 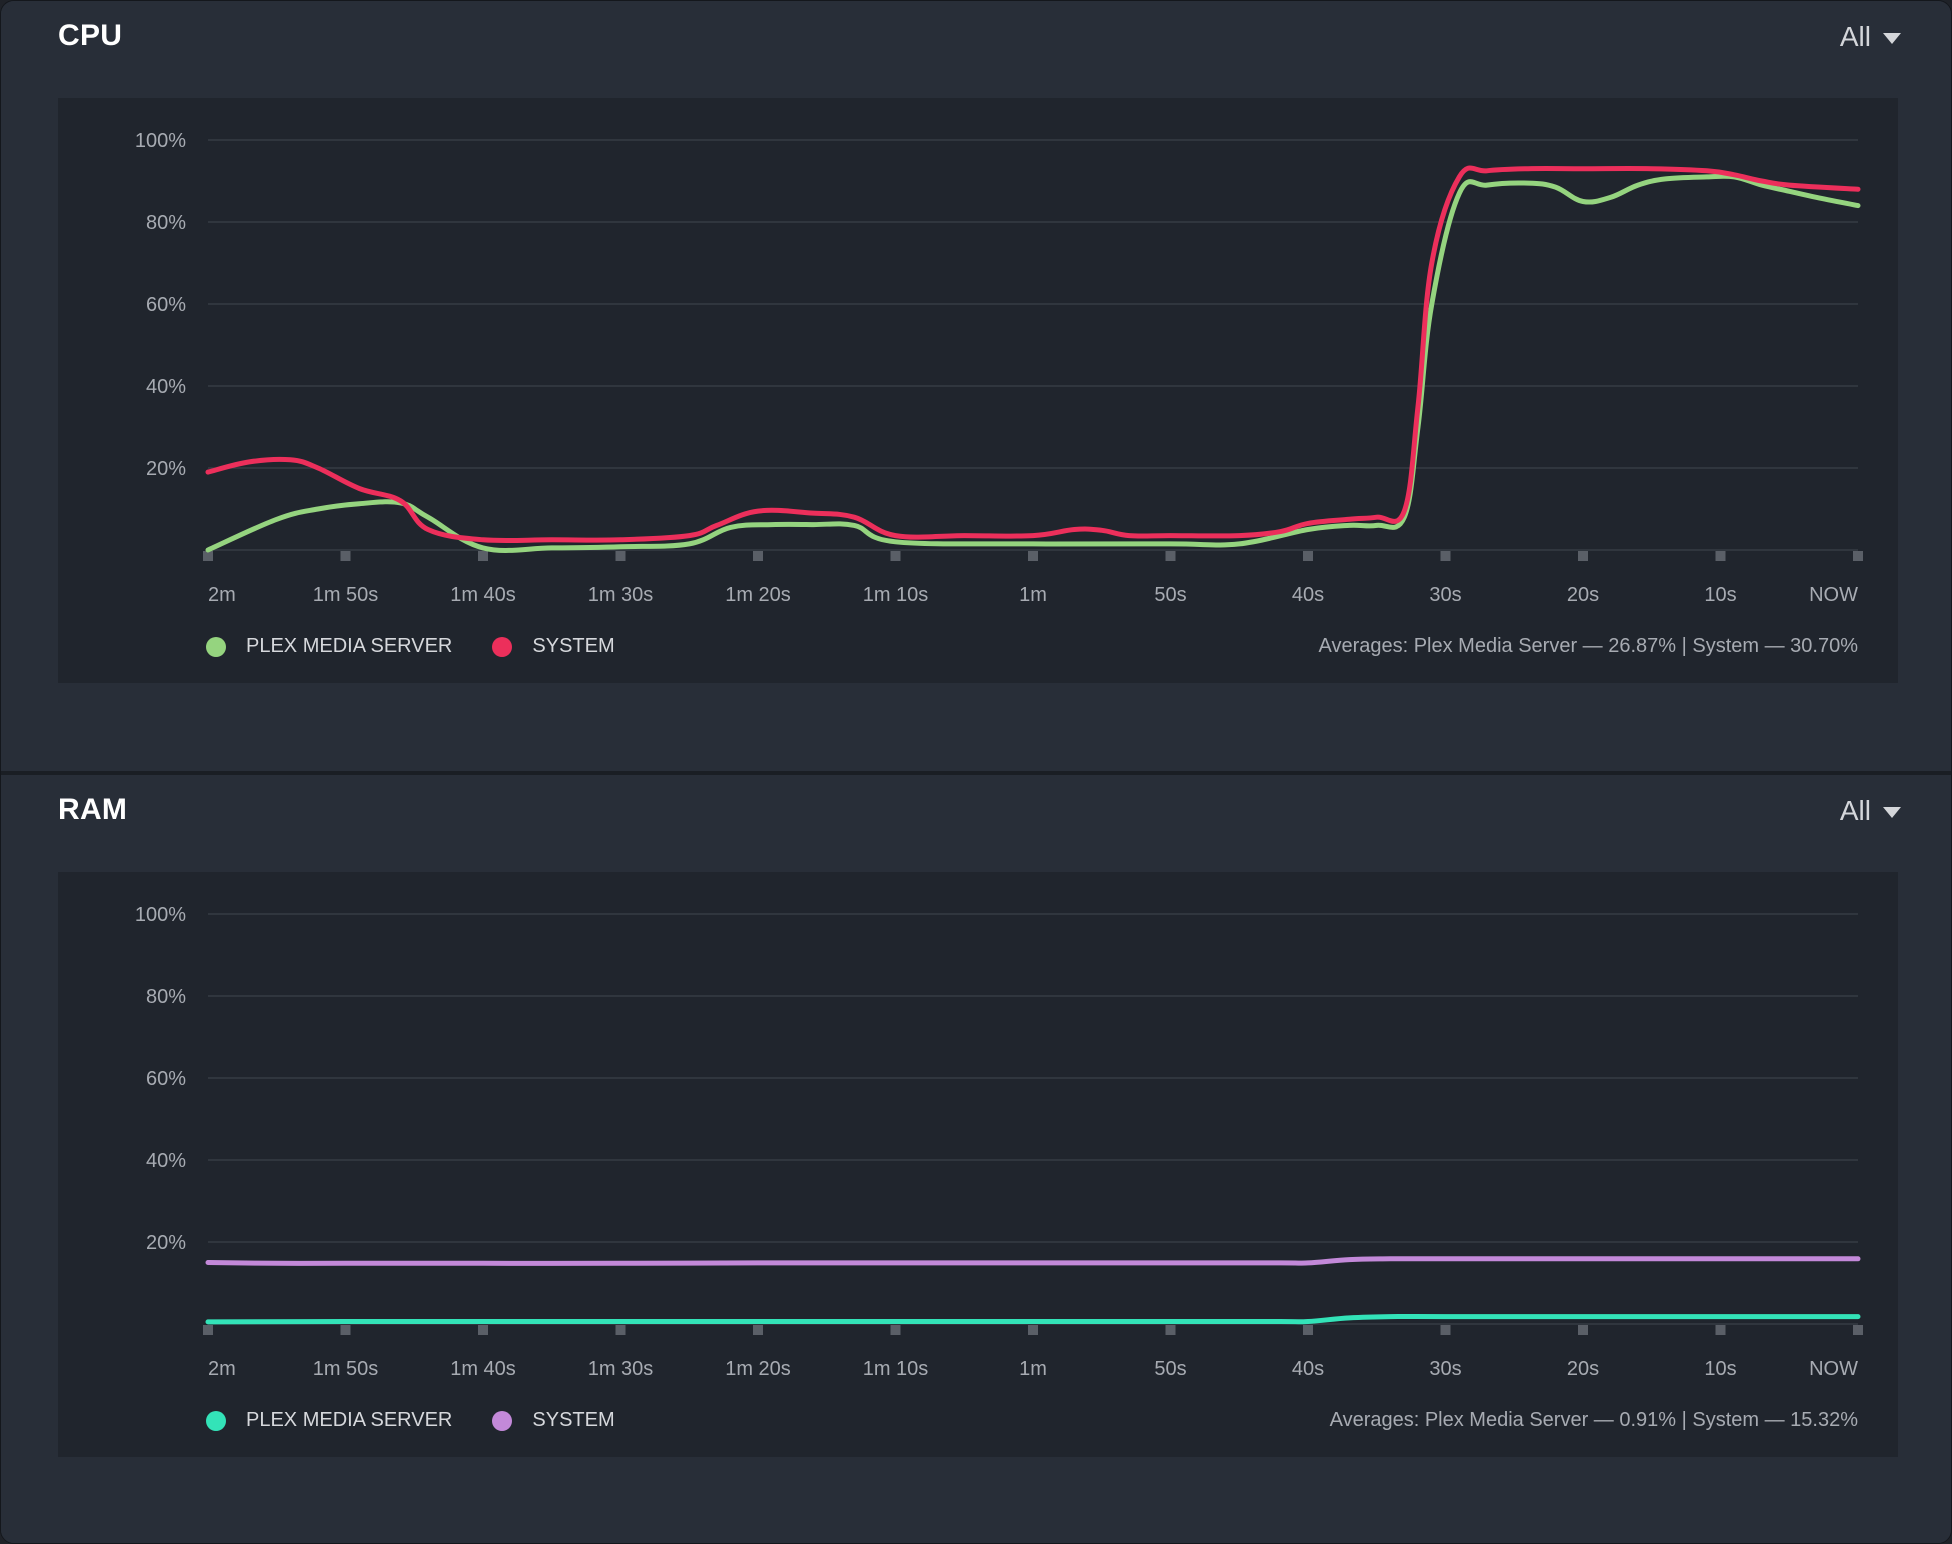 What do you see at coordinates (166, 1161) in the screenshot?
I see `ram-y-tick-label: 40%` at bounding box center [166, 1161].